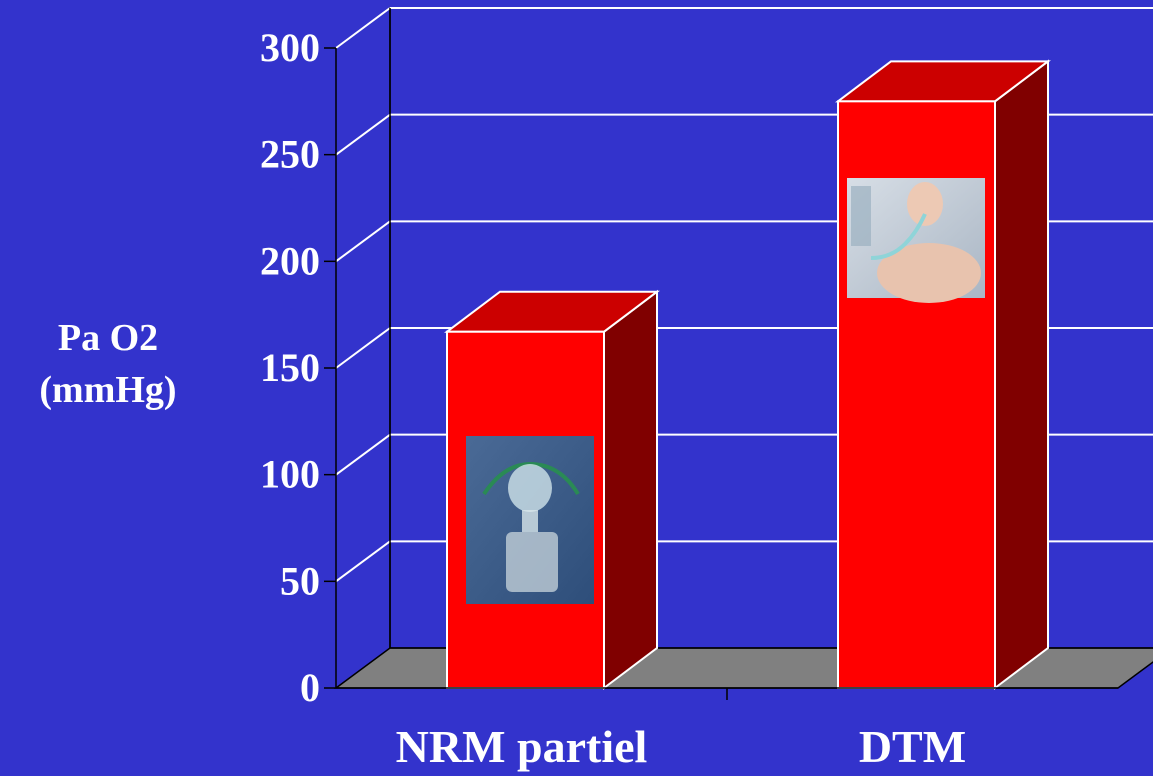 This screenshot has width=1153, height=776. What do you see at coordinates (522, 746) in the screenshot?
I see `x-tick-label: NRM partiel` at bounding box center [522, 746].